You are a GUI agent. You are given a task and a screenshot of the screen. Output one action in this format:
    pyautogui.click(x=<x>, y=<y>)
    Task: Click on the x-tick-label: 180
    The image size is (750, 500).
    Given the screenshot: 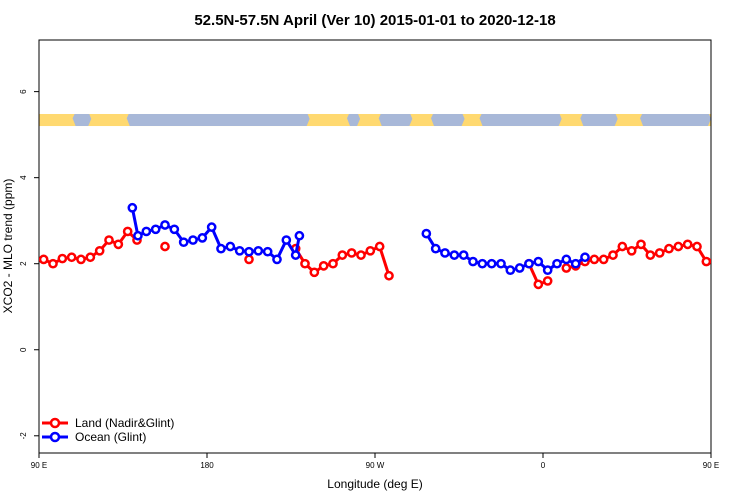 What is the action you would take?
    pyautogui.click(x=207, y=465)
    